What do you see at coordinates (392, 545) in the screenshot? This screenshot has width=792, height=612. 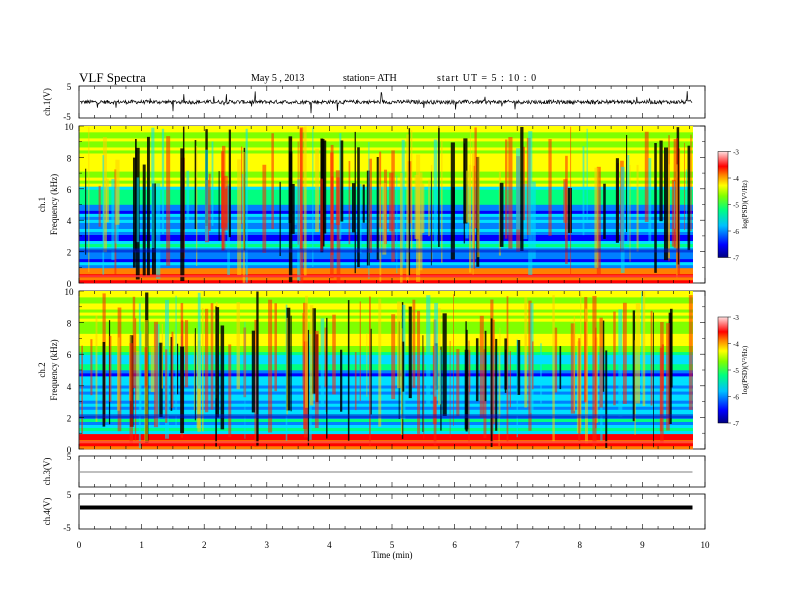 I see `x-tick-label-5: 5` at bounding box center [392, 545].